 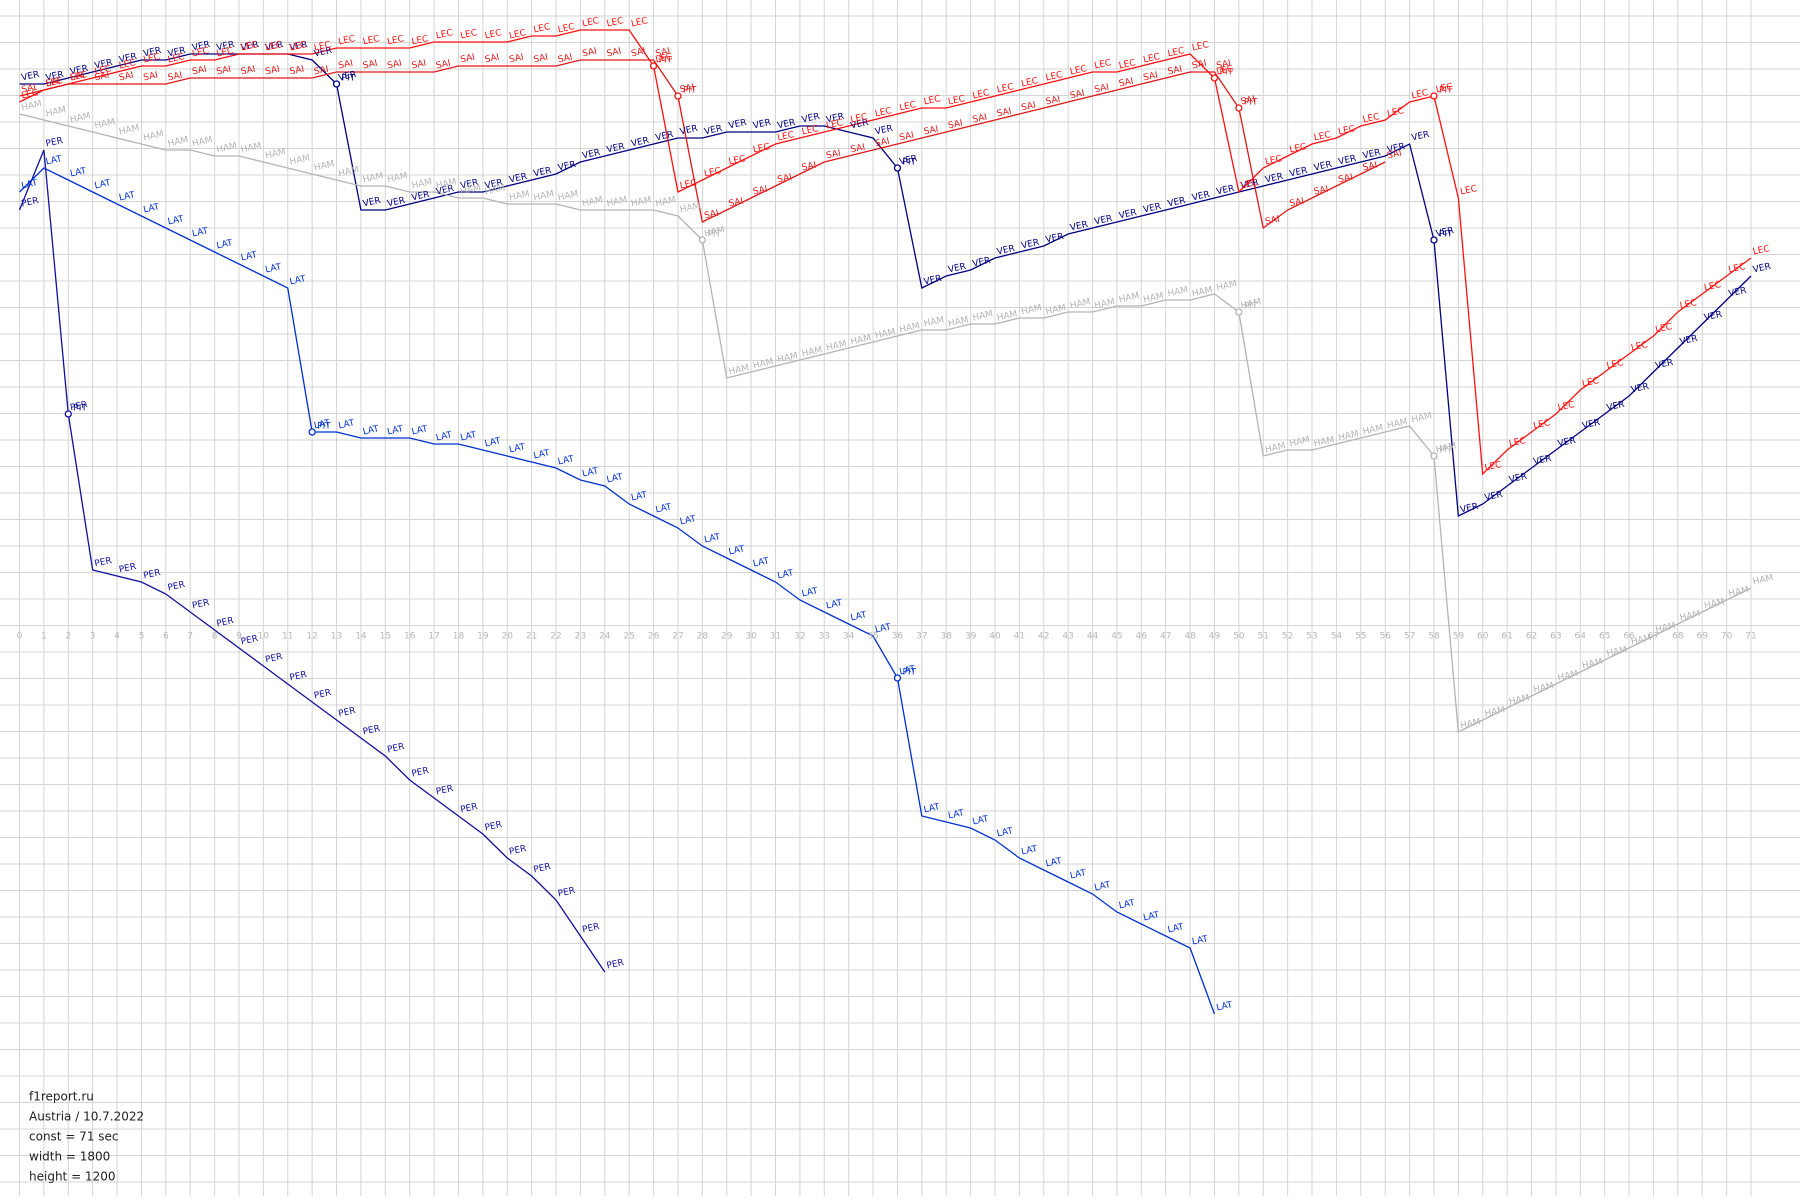 I want to click on x-tick-label: 21, so click(x=531, y=637).